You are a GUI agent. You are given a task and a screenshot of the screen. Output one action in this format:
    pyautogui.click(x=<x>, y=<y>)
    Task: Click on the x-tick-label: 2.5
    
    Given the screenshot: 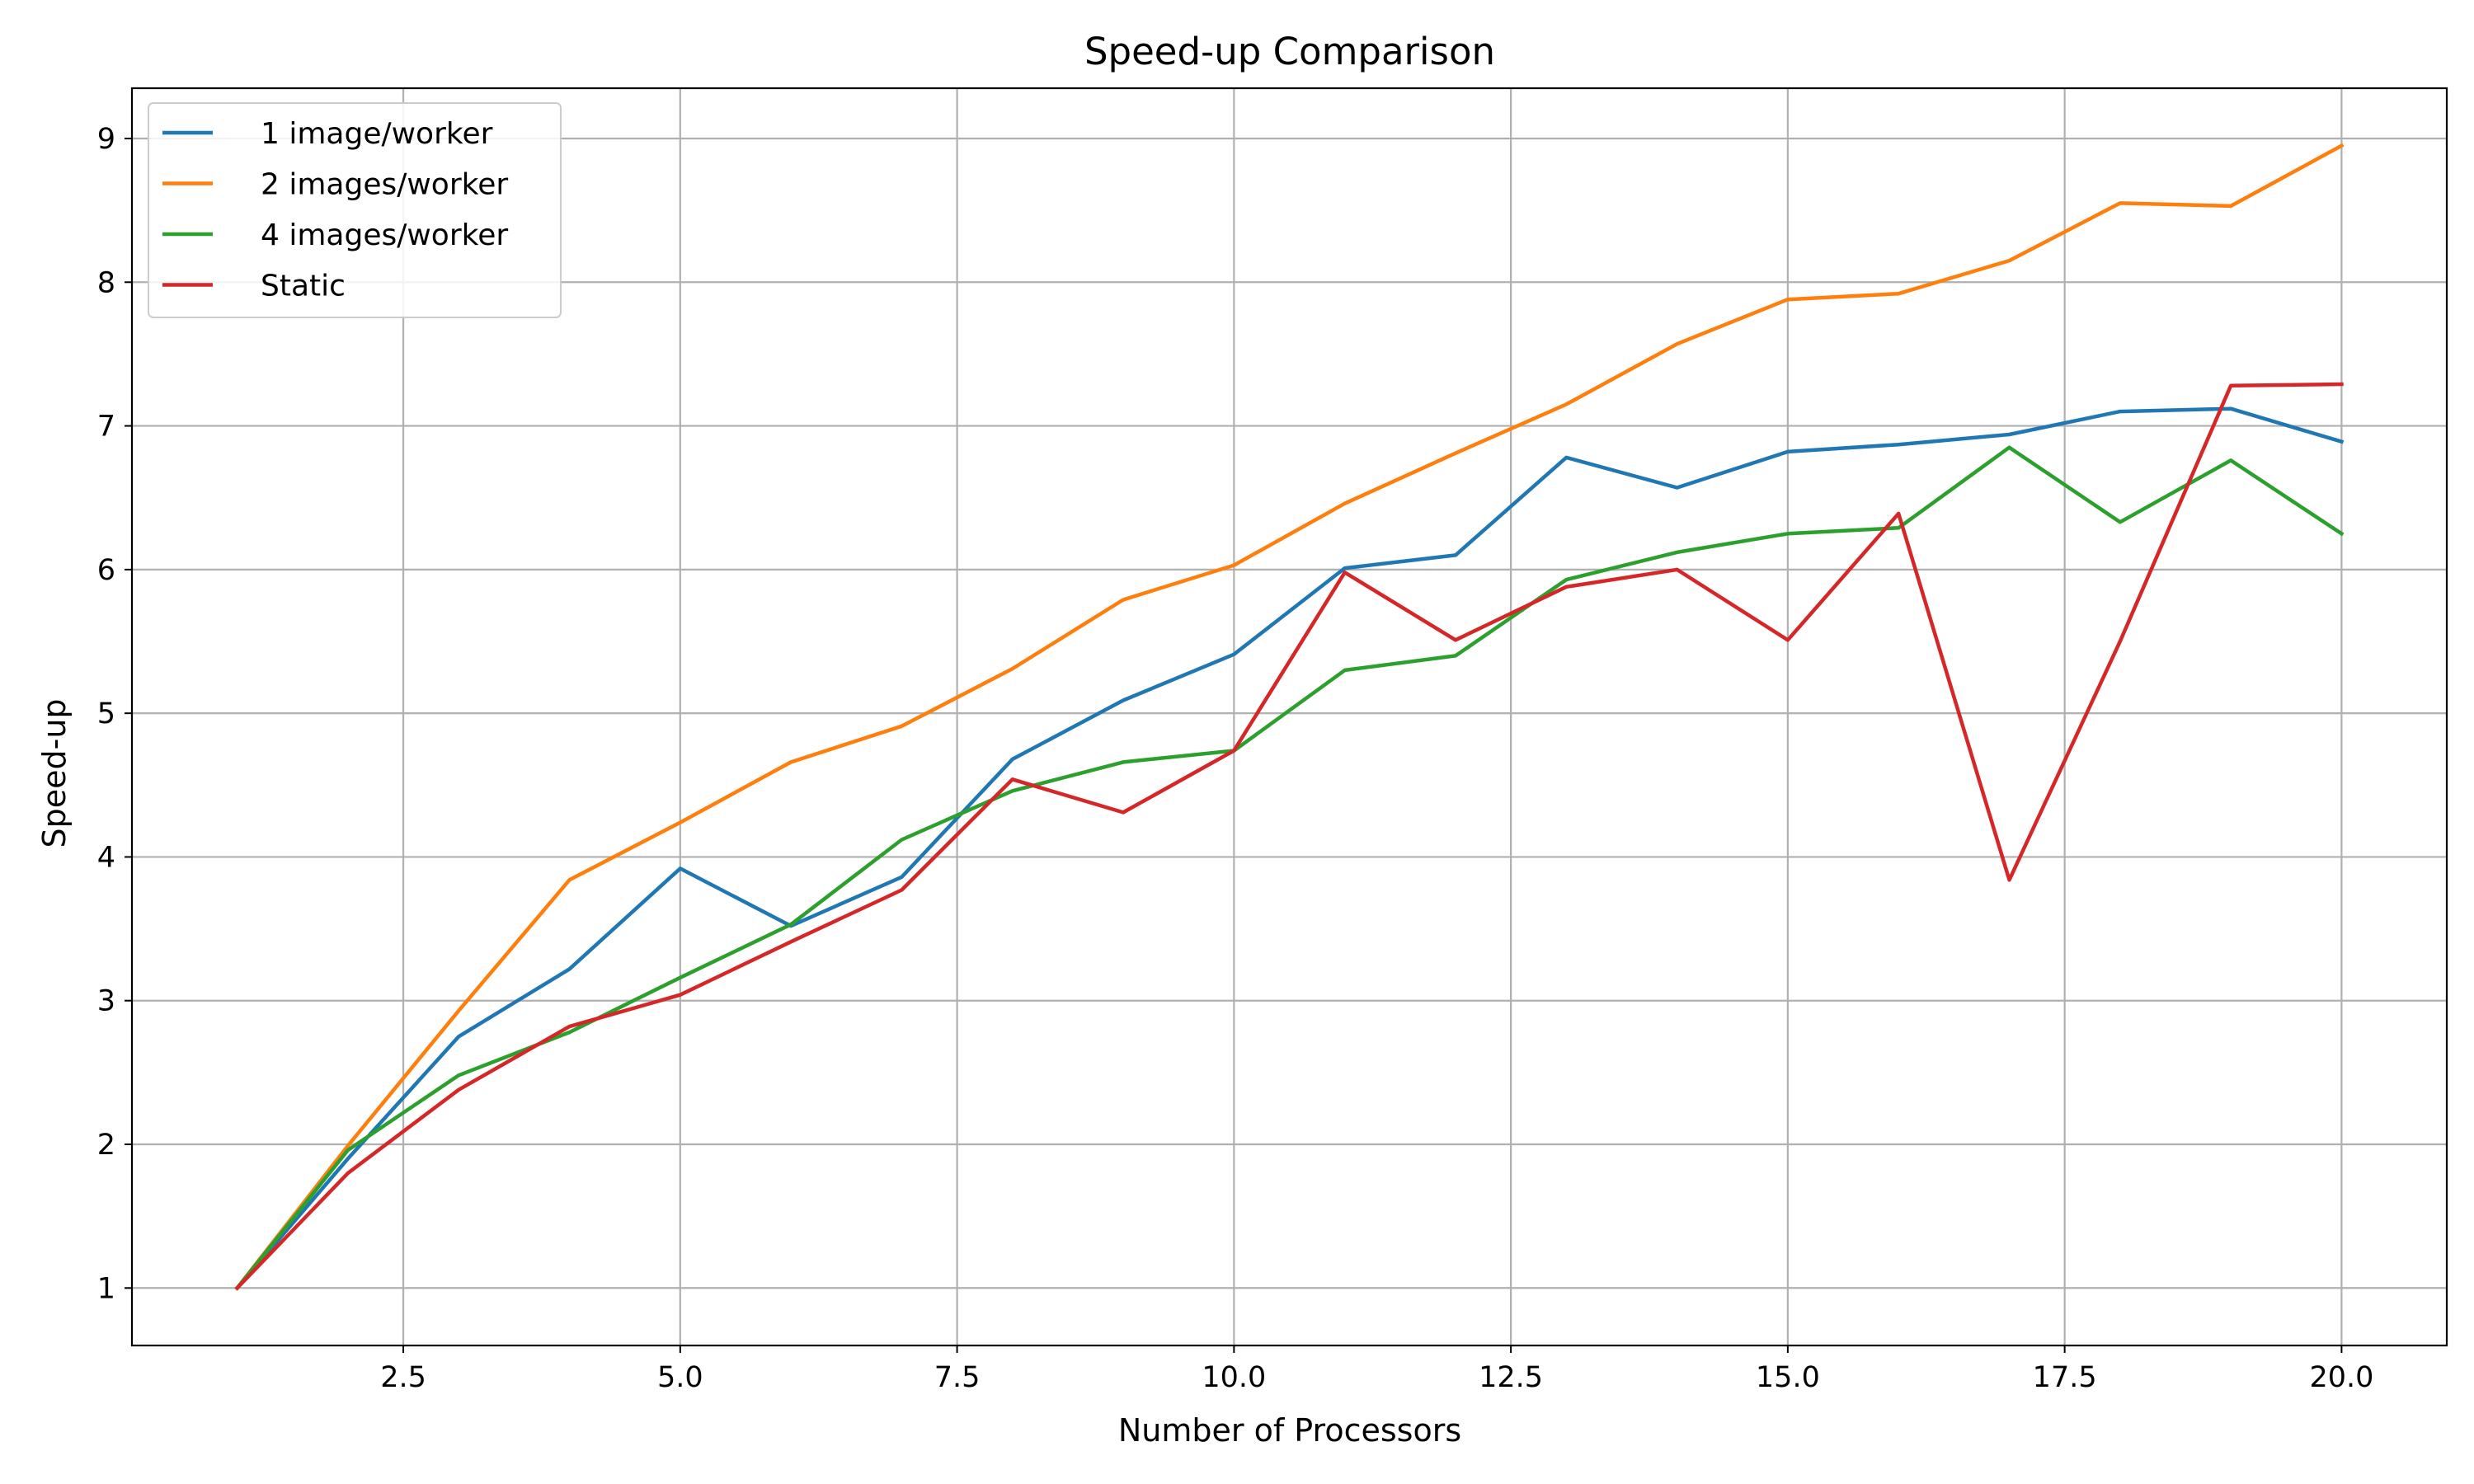 What is the action you would take?
    pyautogui.click(x=403, y=1377)
    